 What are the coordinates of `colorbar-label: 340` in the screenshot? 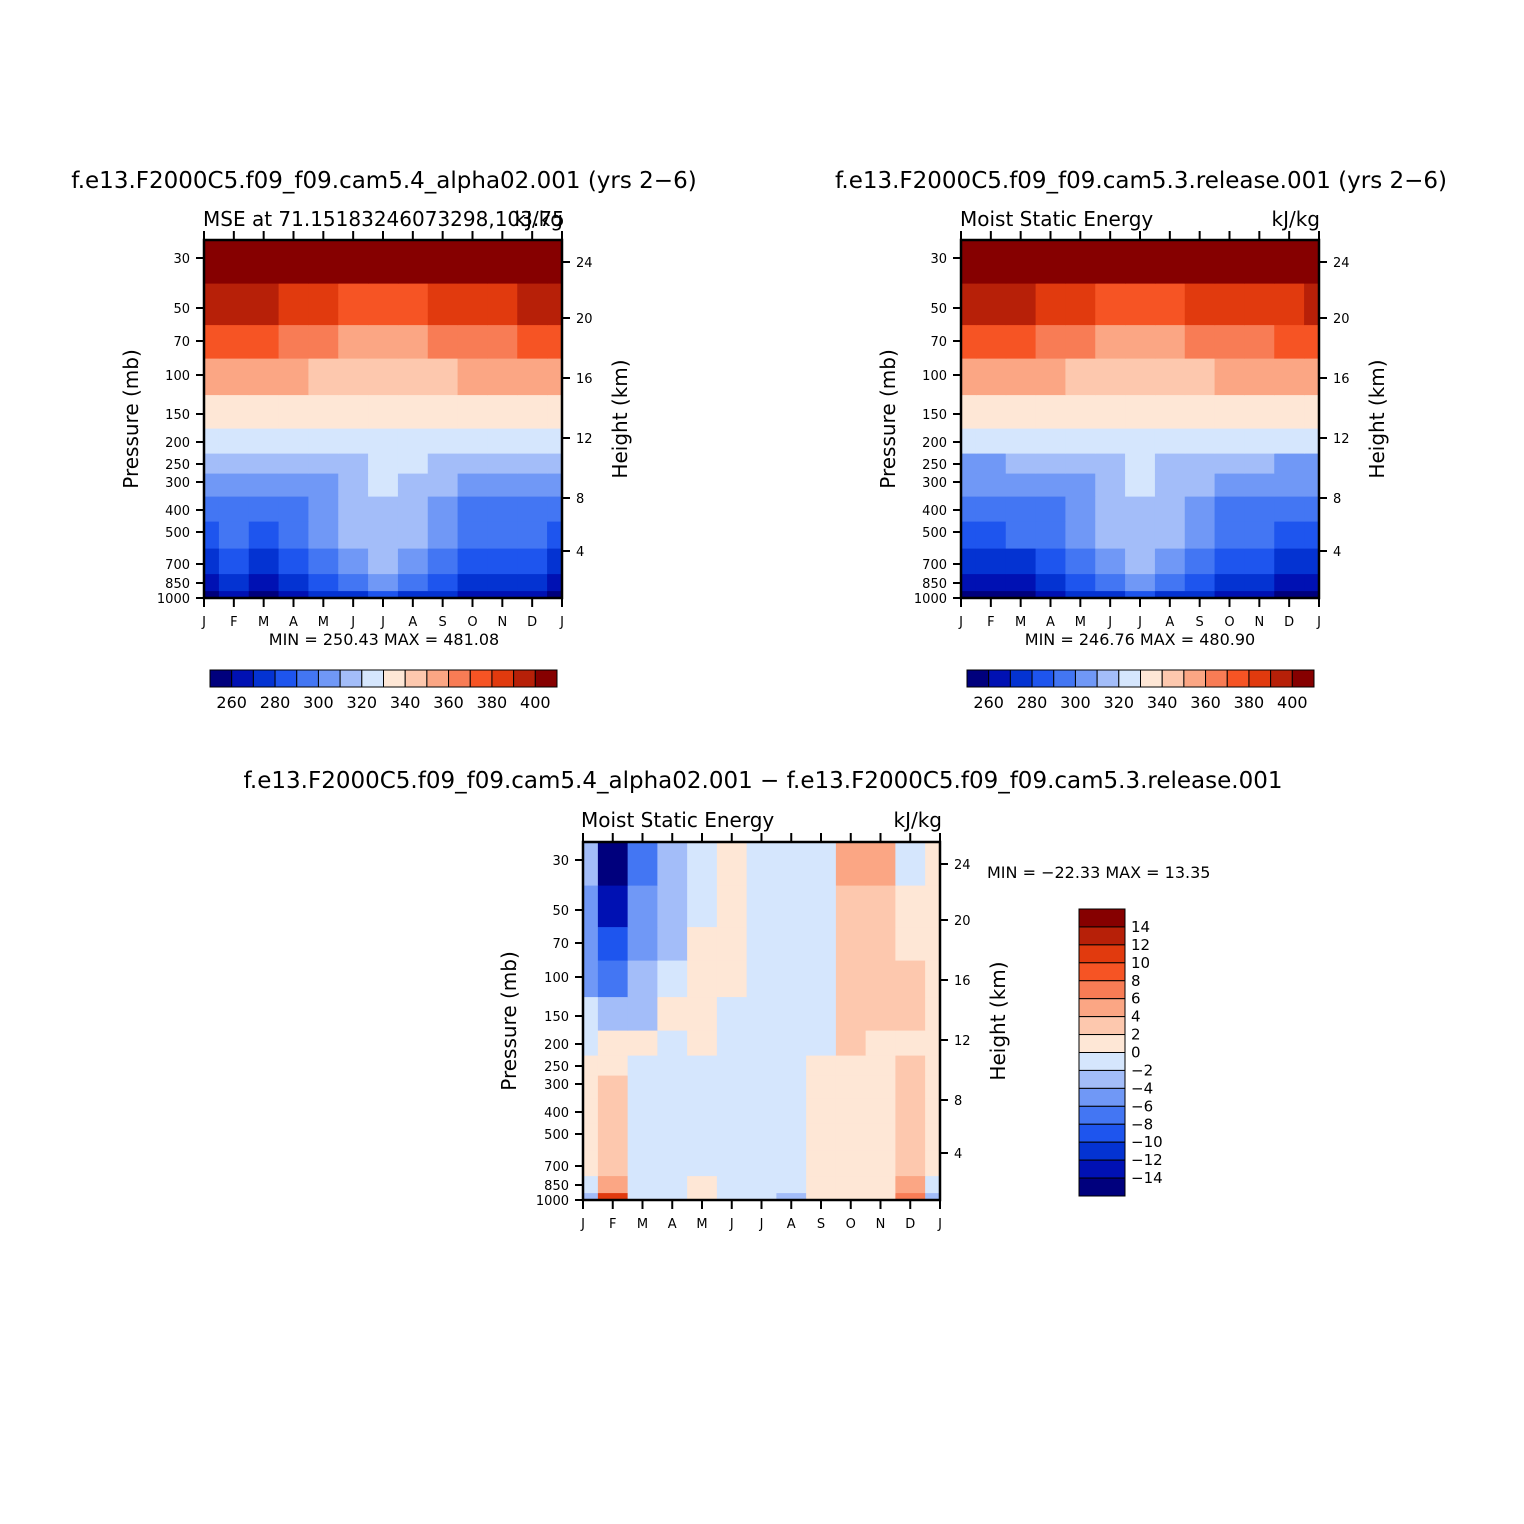 It's located at (1162, 702).